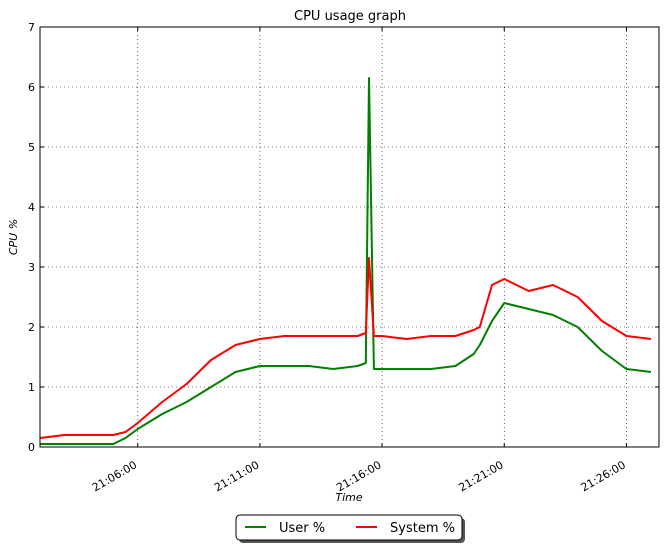  What do you see at coordinates (31, 327) in the screenshot?
I see `y-tick-label: 2` at bounding box center [31, 327].